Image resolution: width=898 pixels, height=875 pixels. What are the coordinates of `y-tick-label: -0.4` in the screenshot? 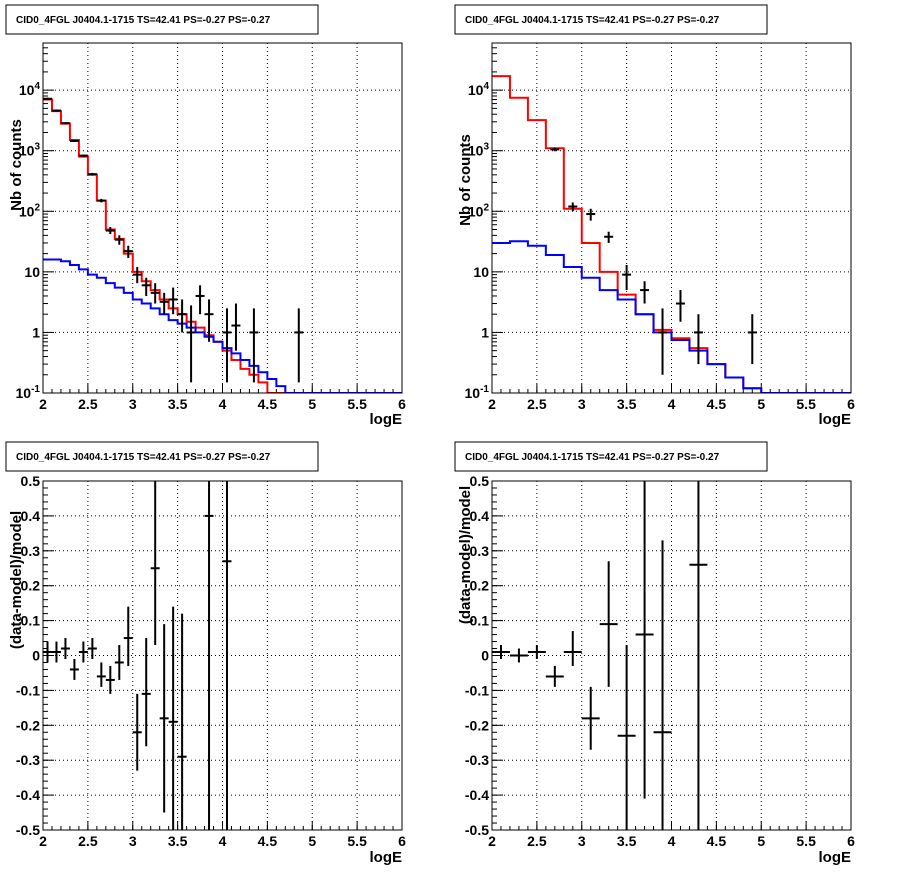 It's located at (477, 795).